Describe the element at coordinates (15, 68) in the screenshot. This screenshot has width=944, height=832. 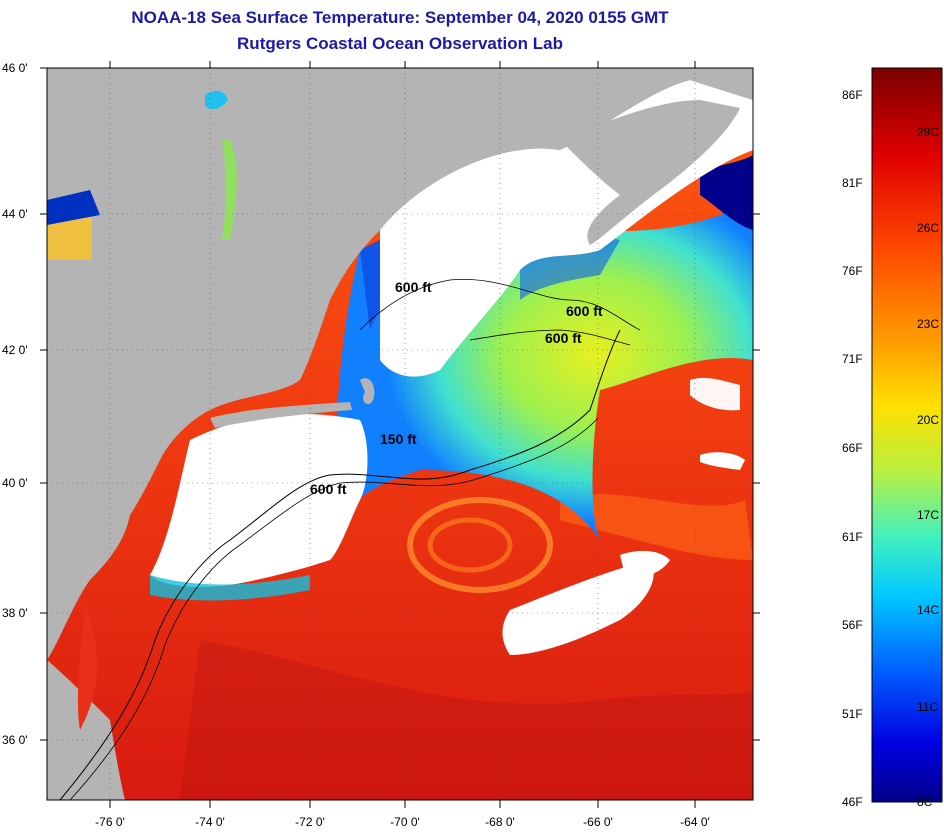
I see `lat-label-46: 46 0'` at that location.